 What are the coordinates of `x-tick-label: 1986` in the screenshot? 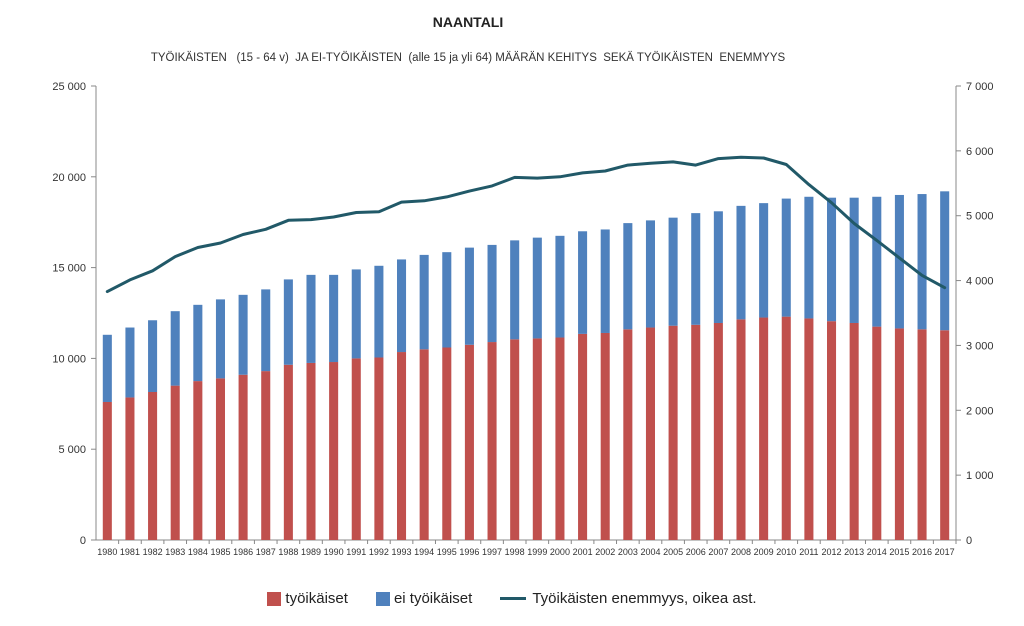 It's located at (243, 552).